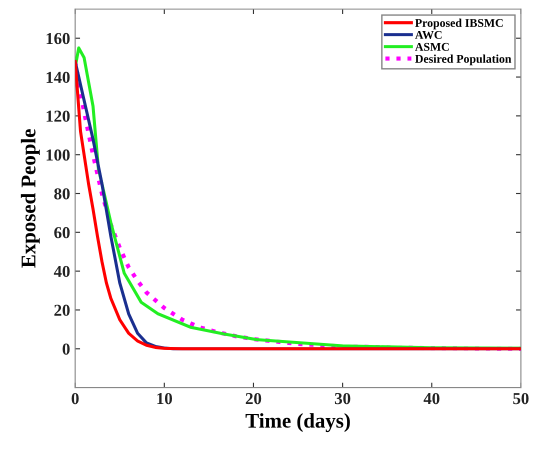 The width and height of the screenshot is (537, 456). What do you see at coordinates (30, 198) in the screenshot?
I see `y-axis-title: Exposed People` at bounding box center [30, 198].